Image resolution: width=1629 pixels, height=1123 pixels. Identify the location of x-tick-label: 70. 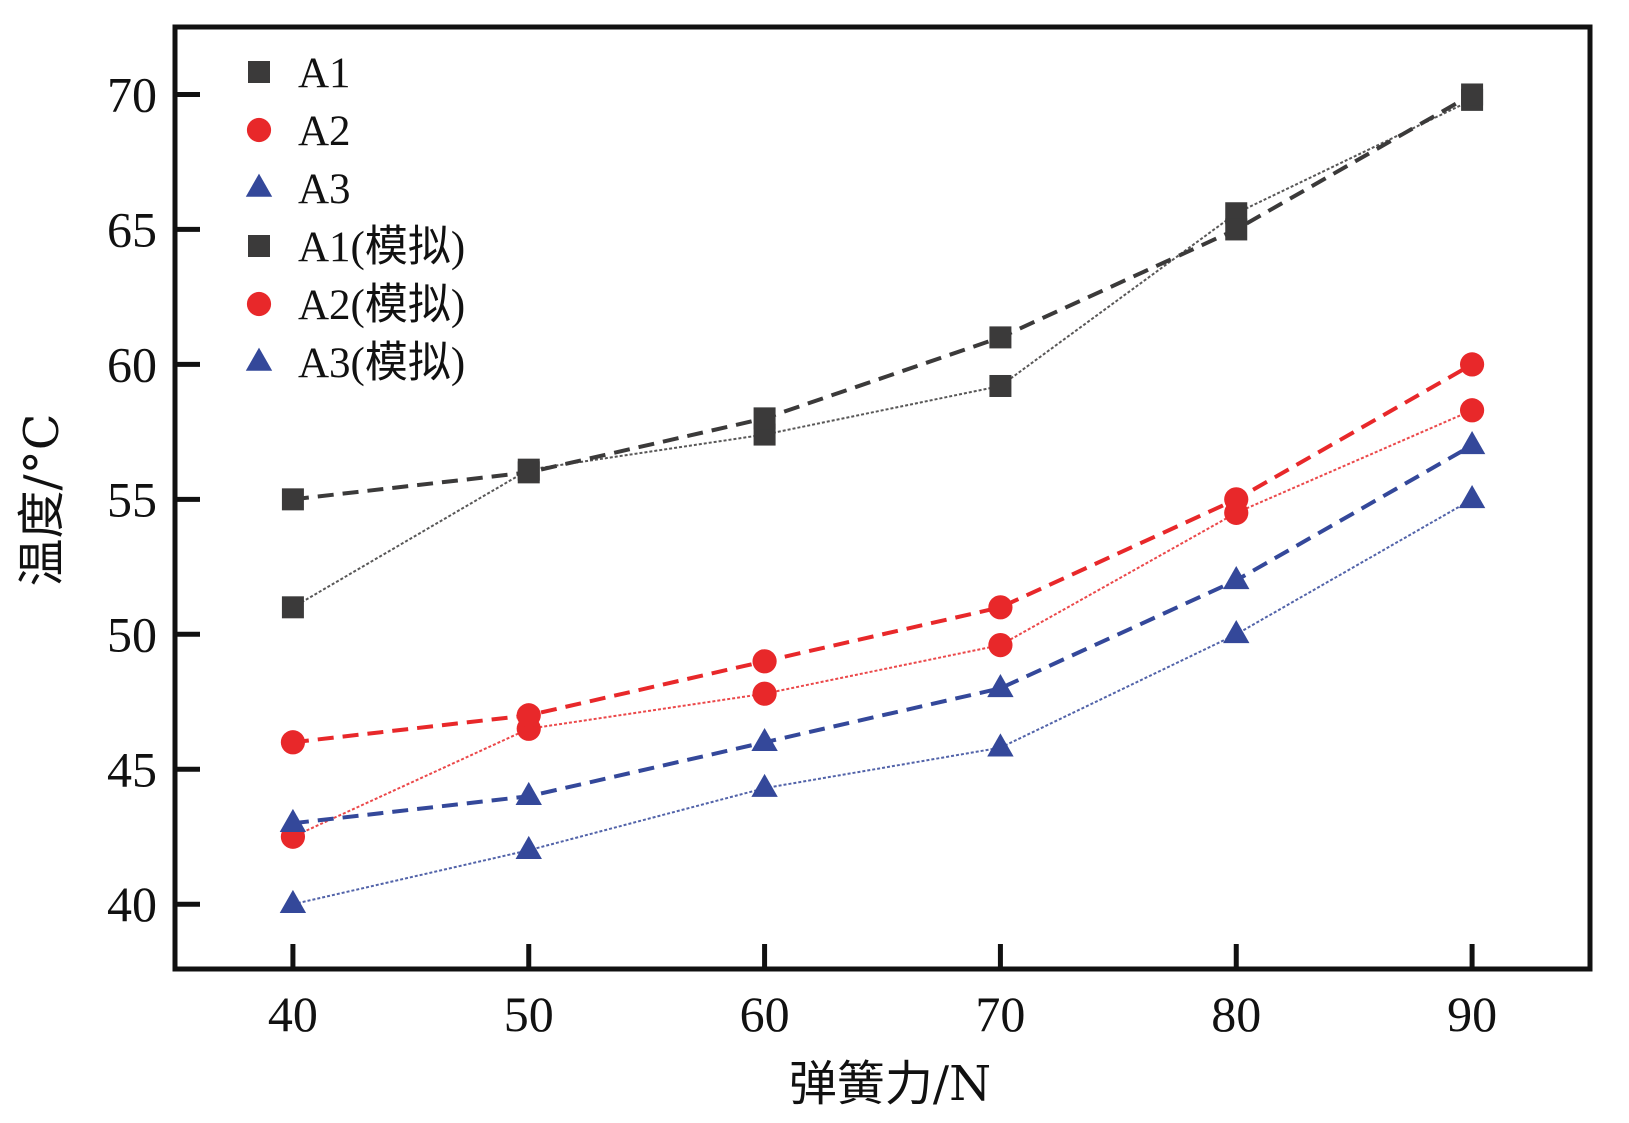
(1000, 1014).